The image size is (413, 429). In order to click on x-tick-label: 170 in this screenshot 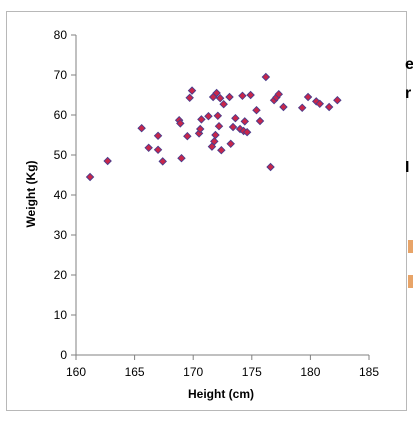, I will do `click(193, 372)`.